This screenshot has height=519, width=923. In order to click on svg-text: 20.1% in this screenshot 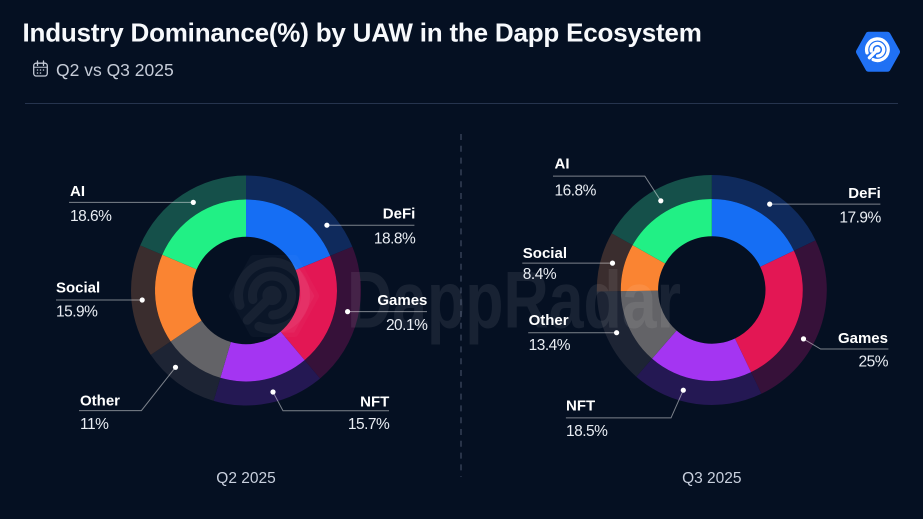, I will do `click(407, 325)`.